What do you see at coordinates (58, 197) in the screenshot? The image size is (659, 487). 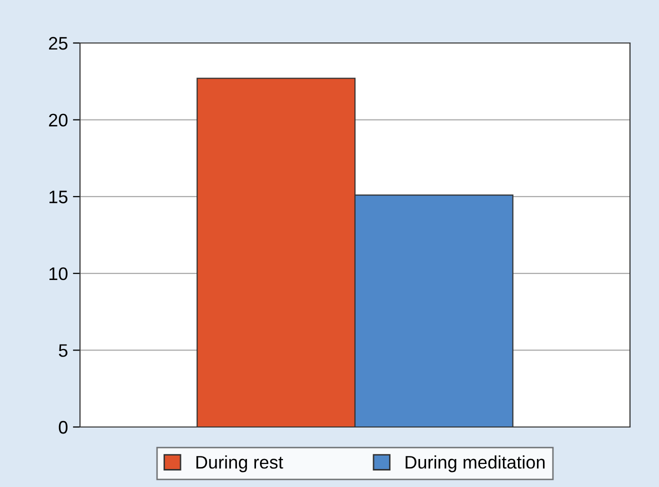 I see `y-tick-label: 15` at bounding box center [58, 197].